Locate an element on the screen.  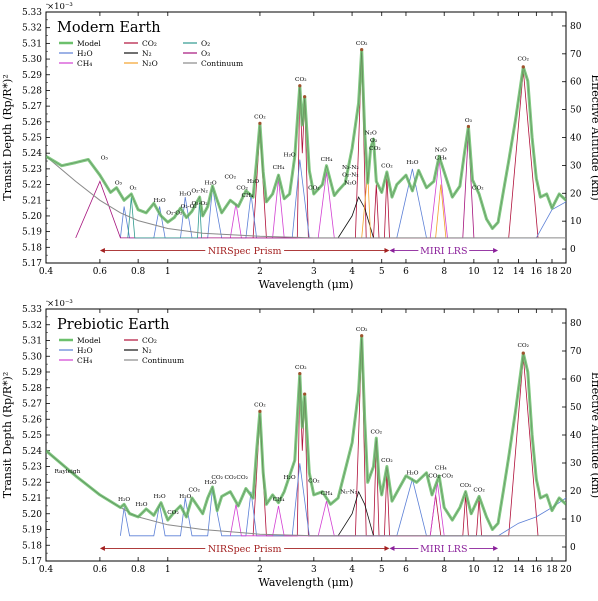
x-tick-label: 18 is located at coordinates (552, 570).